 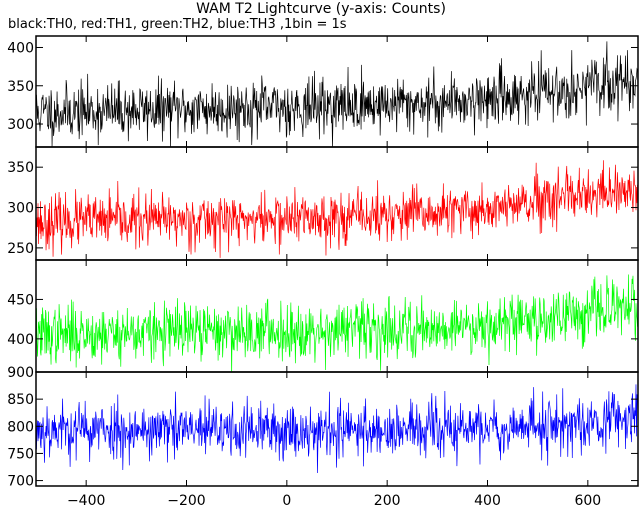 What do you see at coordinates (286, 499) in the screenshot?
I see `x-tick-label: 0` at bounding box center [286, 499].